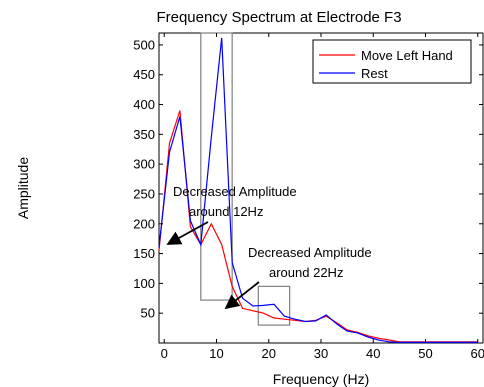 This screenshot has height=387, width=484. What do you see at coordinates (144, 283) in the screenshot?
I see `y-tick-label: 100` at bounding box center [144, 283].